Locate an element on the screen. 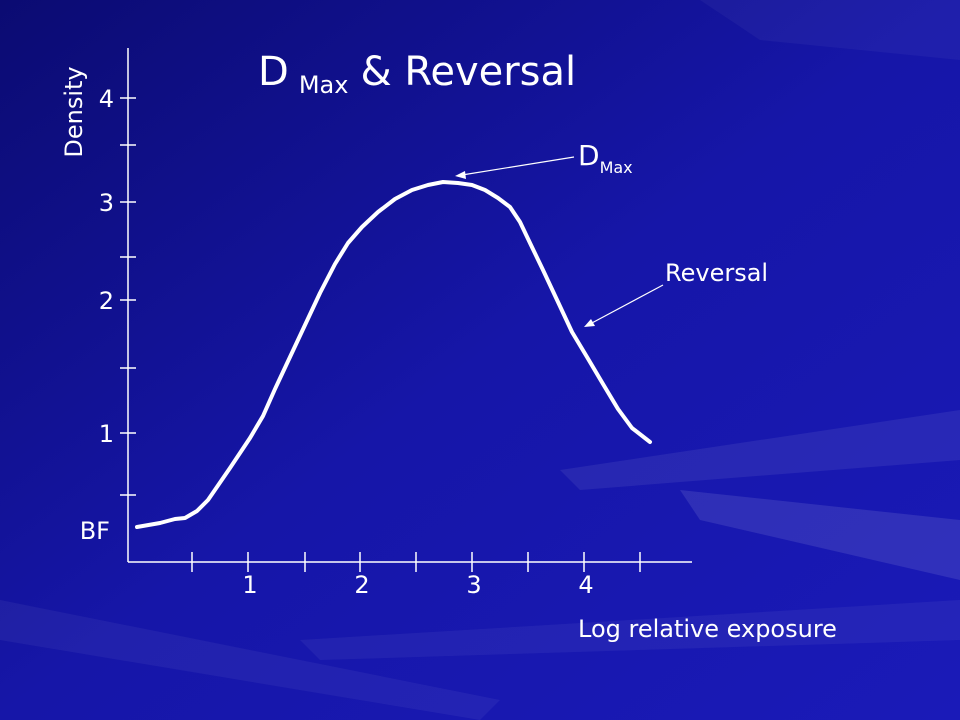  dmax-sub: Max is located at coordinates (616, 167).